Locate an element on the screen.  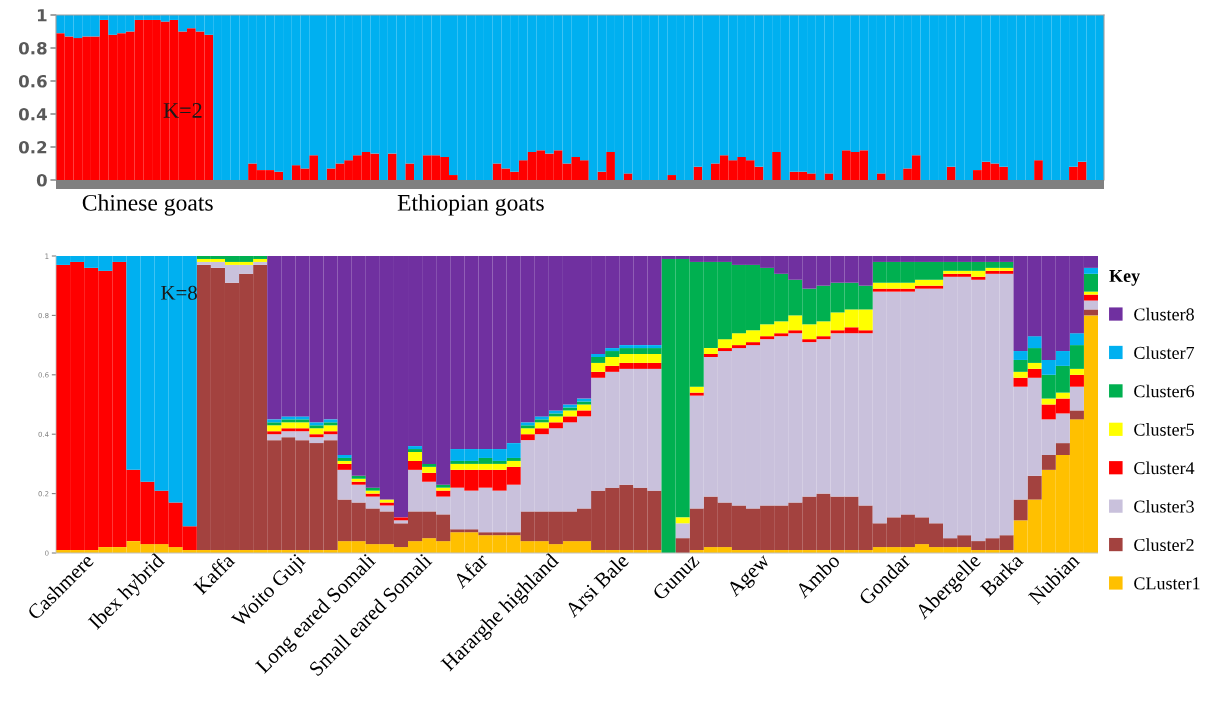
legend-label: Cluster5 is located at coordinates (1164, 429).